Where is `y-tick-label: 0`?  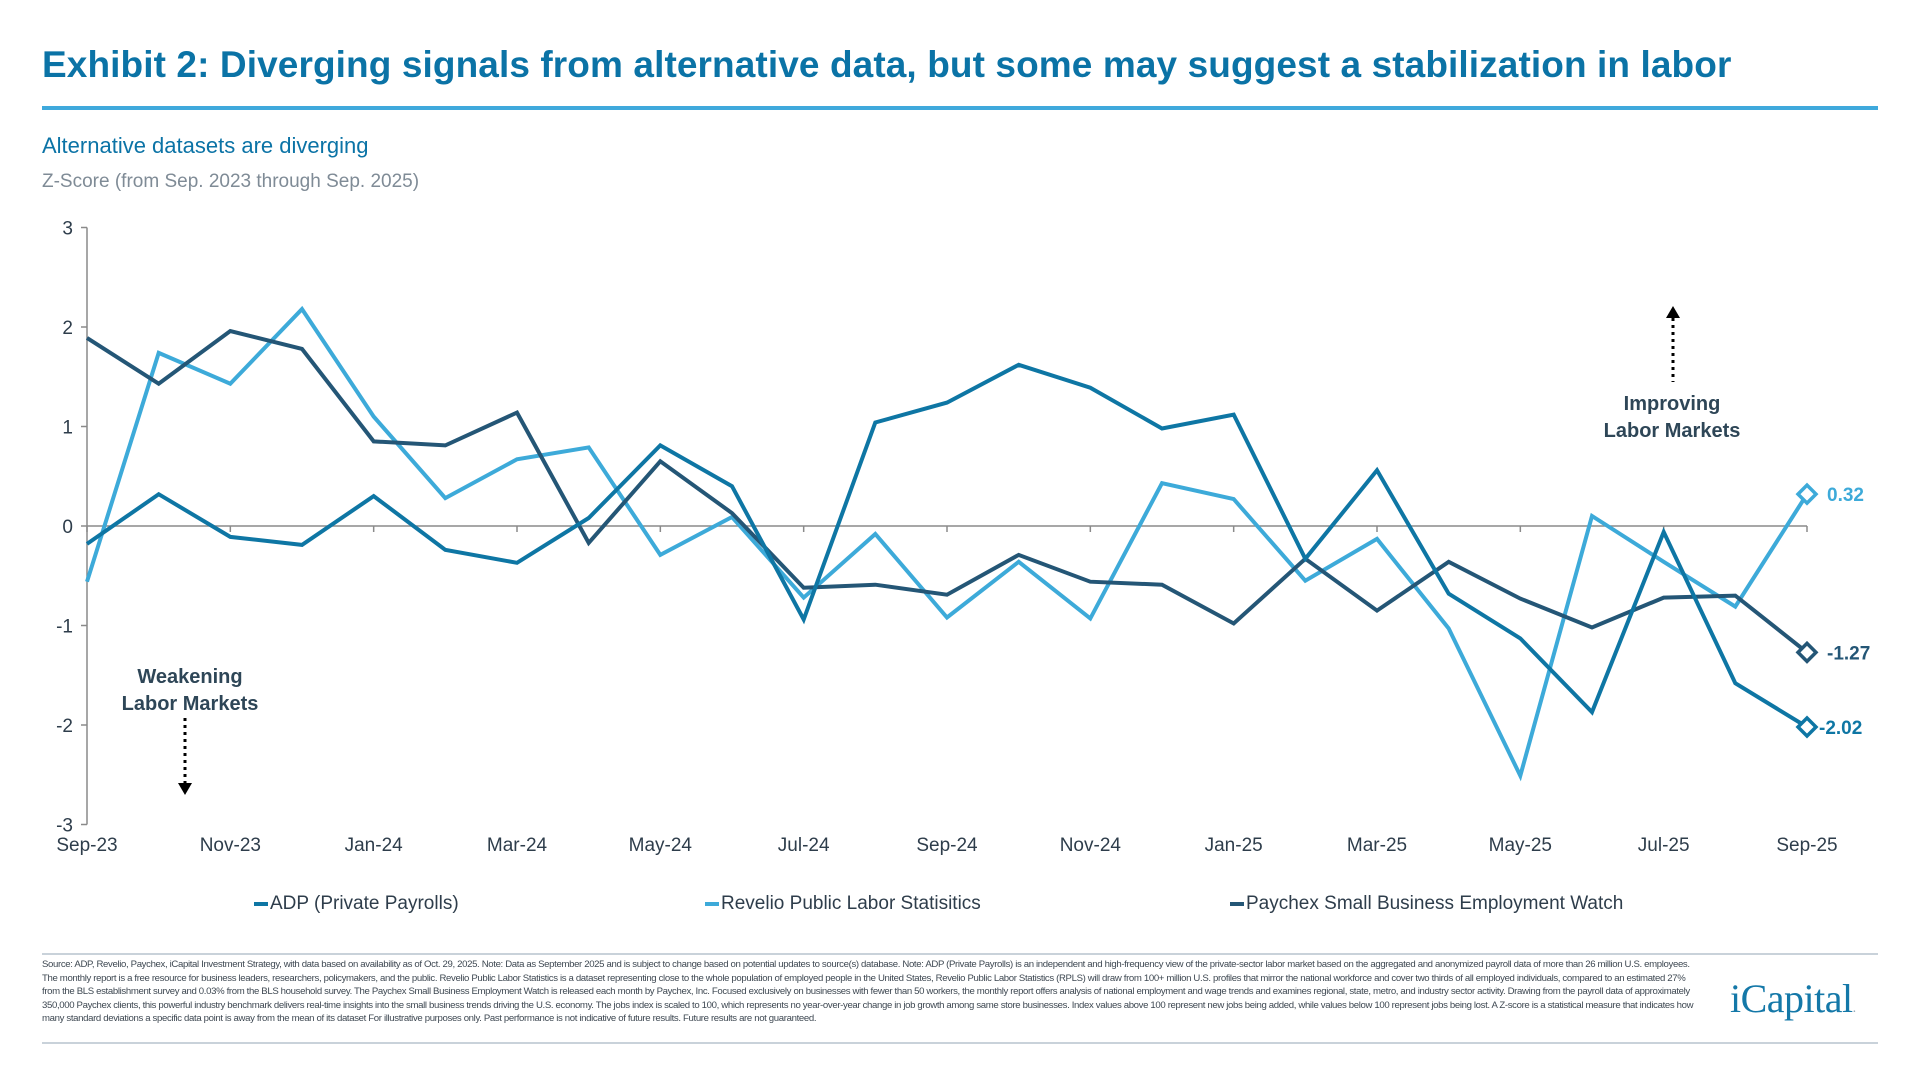 y-tick-label: 0 is located at coordinates (67, 527).